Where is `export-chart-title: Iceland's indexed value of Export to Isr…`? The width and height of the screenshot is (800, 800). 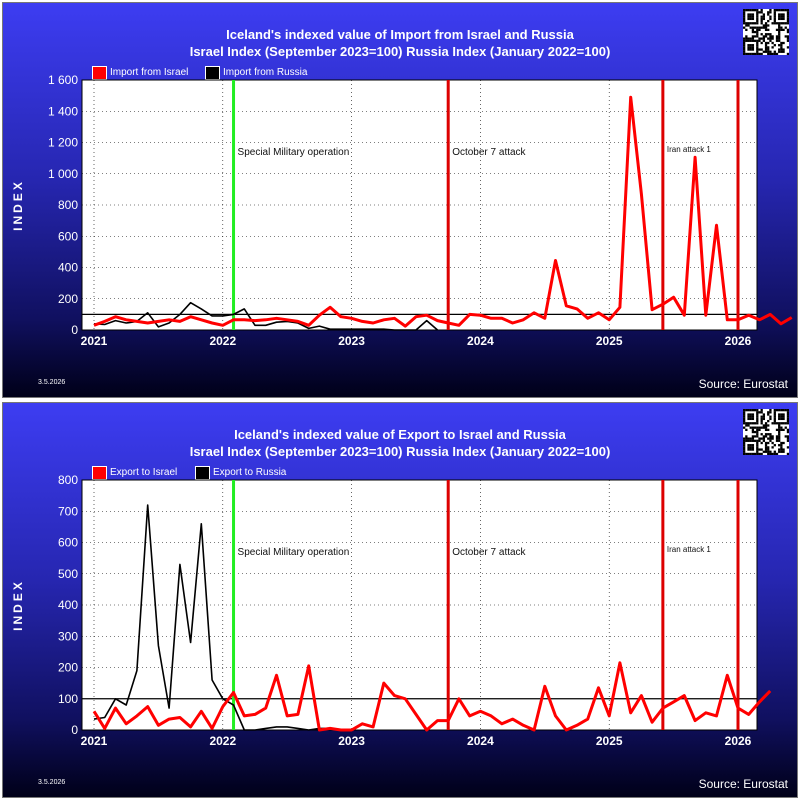
export-chart-title: Iceland's indexed value of Export to Isr… is located at coordinates (400, 434).